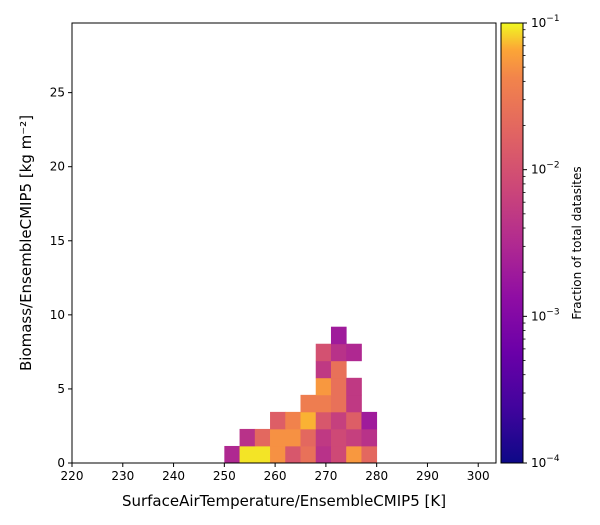 Image resolution: width=600 pixels, height=525 pixels. I want to click on y-tick-label: 10, so click(57, 315).